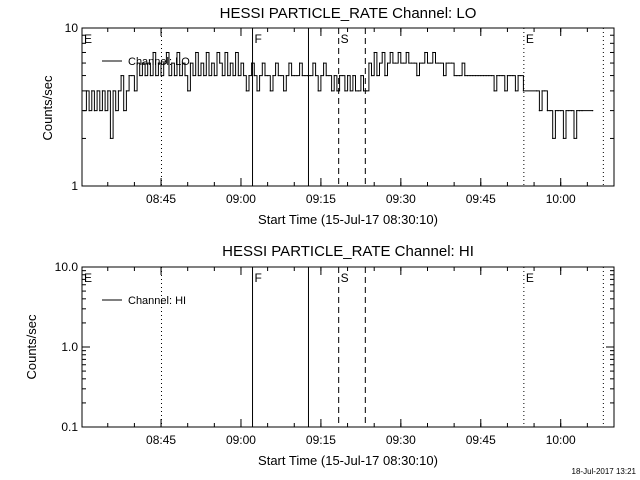 The width and height of the screenshot is (640, 480). What do you see at coordinates (338, 95) in the screenshot?
I see `data-points` at bounding box center [338, 95].